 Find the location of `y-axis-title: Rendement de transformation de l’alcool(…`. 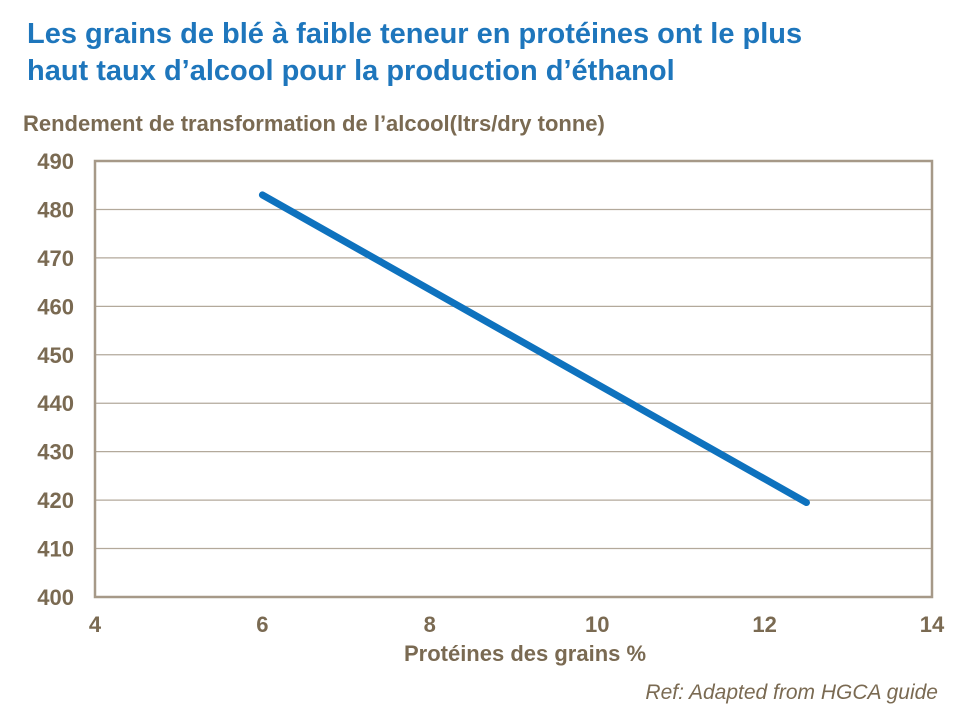

y-axis-title: Rendement de transformation de l’alcool(… is located at coordinates (314, 123).